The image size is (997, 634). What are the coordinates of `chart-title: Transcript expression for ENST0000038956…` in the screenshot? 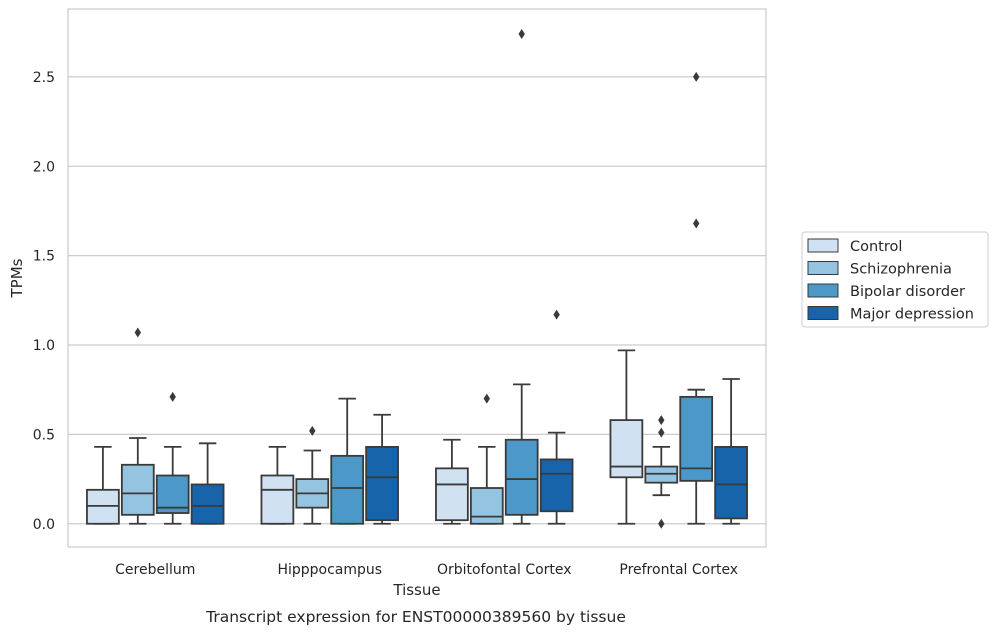 It's located at (415, 617).